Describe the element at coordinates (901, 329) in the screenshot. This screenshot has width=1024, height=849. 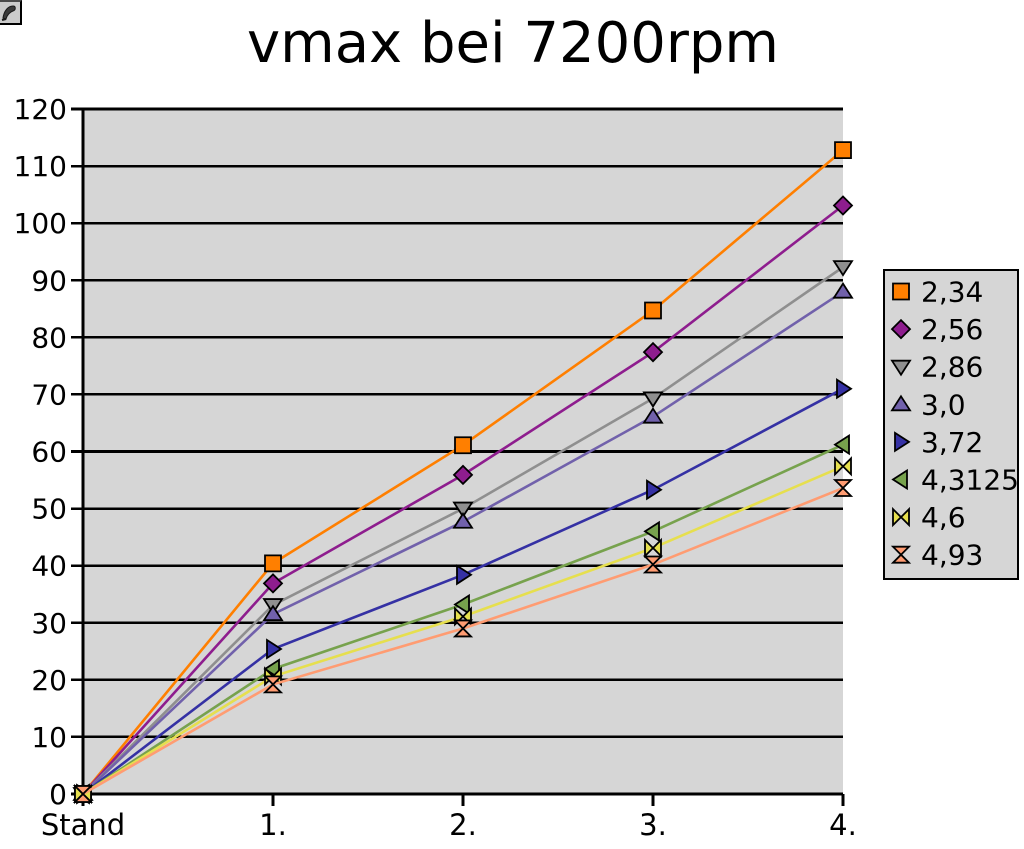
I see `legend-marker-diamond-icon` at that location.